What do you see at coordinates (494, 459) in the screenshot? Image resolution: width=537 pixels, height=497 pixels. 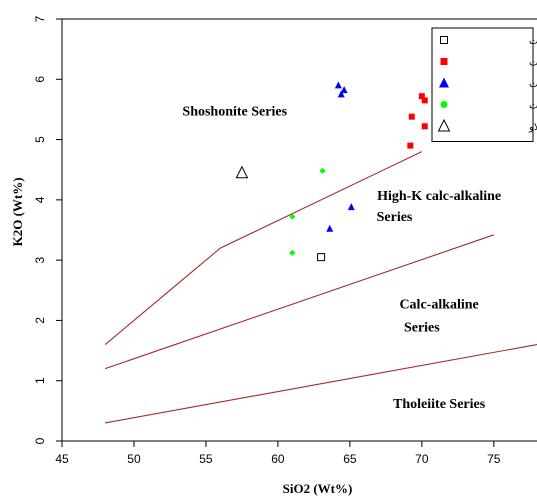 I see `x-tick-label: 75` at bounding box center [494, 459].